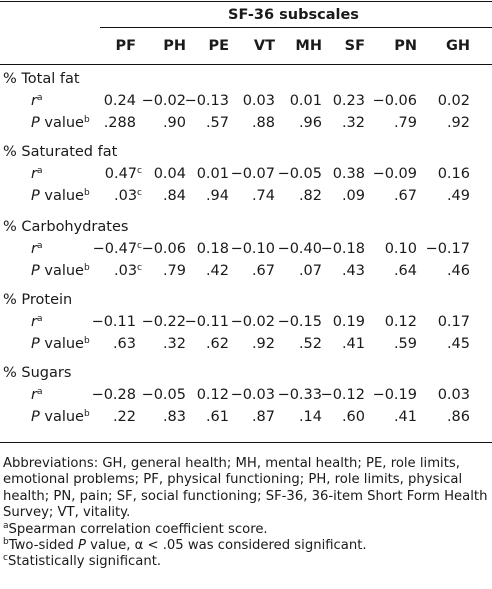 The width and height of the screenshot is (492, 589). I want to click on p-value-cell-pe: .57, so click(217, 123).